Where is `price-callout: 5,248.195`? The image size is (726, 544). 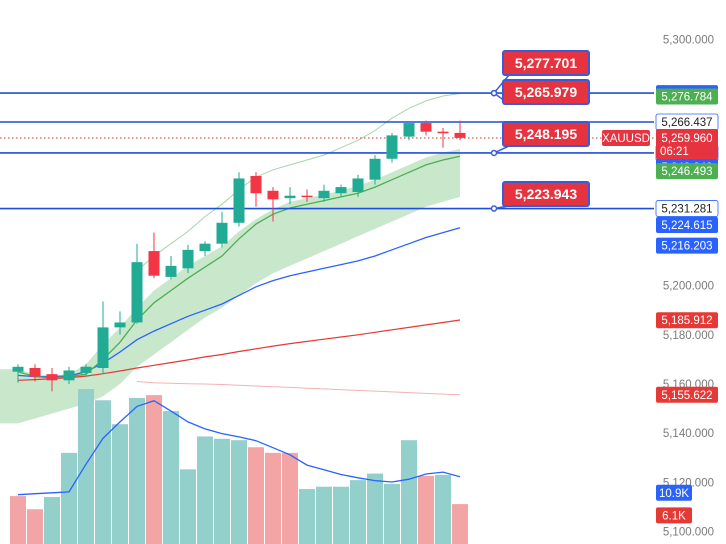
price-callout: 5,248.195 is located at coordinates (540, 139).